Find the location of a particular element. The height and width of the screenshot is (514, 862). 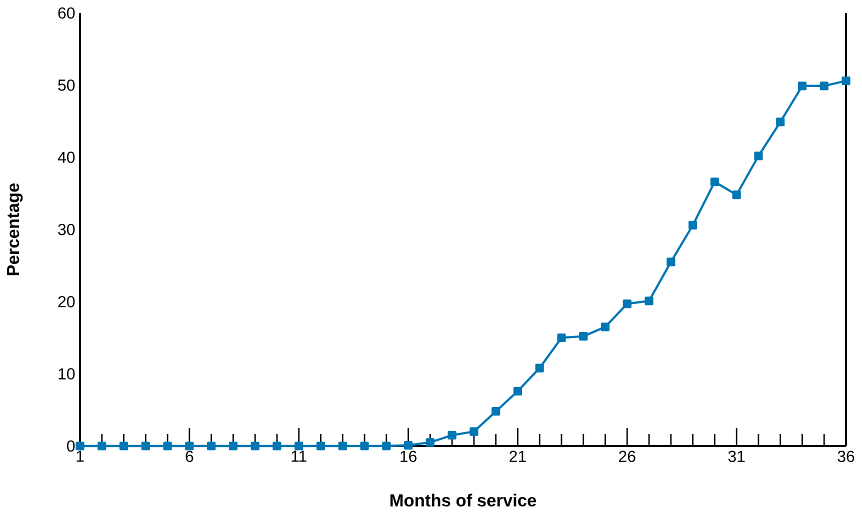

y-axis-title: Percentage is located at coordinates (15, 229).